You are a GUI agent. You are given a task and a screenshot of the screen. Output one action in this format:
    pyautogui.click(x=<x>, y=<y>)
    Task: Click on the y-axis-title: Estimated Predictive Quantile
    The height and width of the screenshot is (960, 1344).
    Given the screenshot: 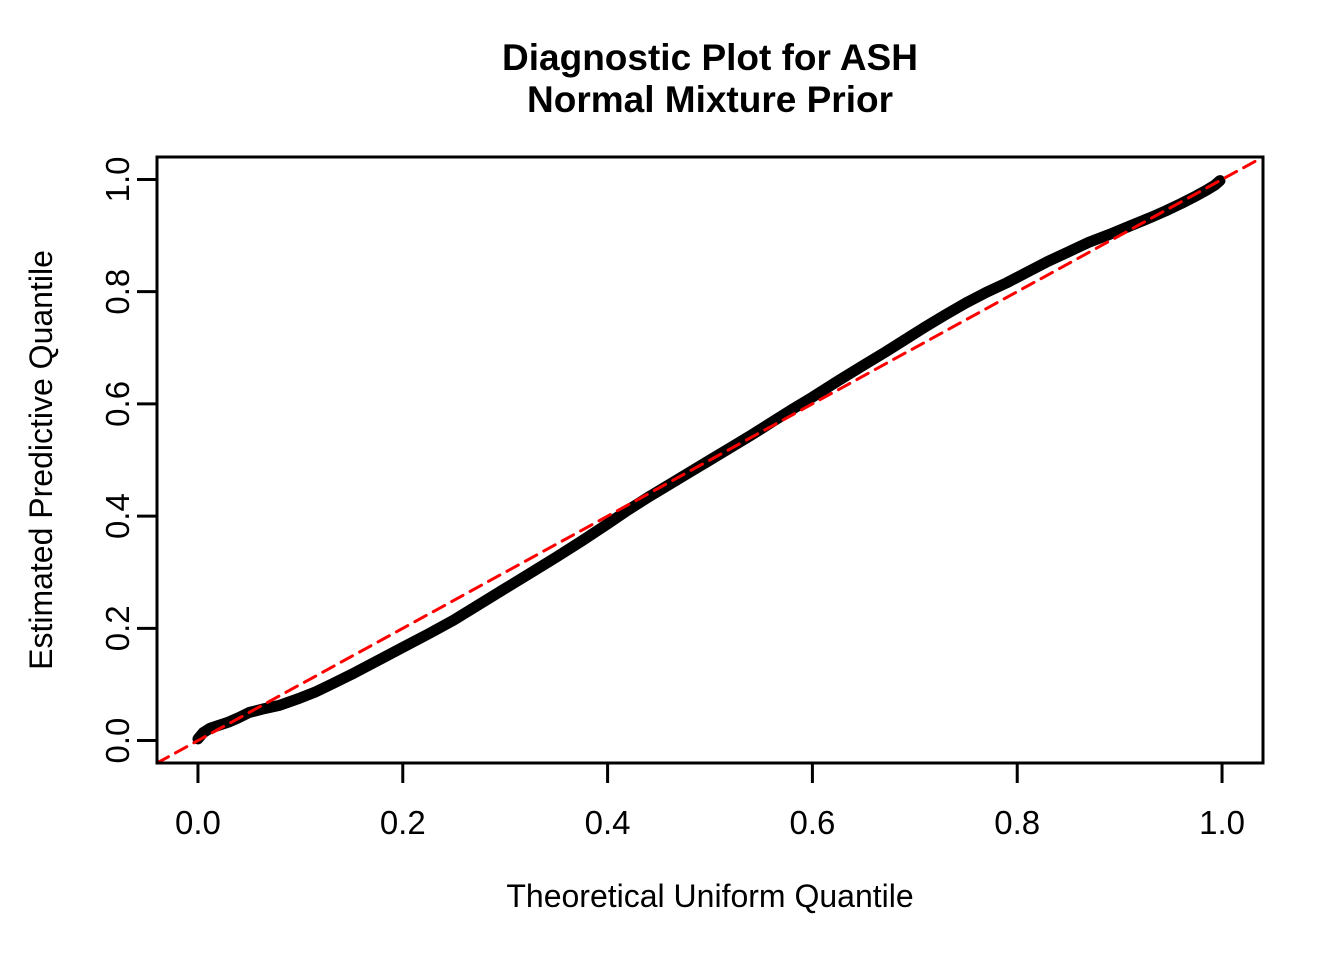 What is the action you would take?
    pyautogui.click(x=41, y=460)
    